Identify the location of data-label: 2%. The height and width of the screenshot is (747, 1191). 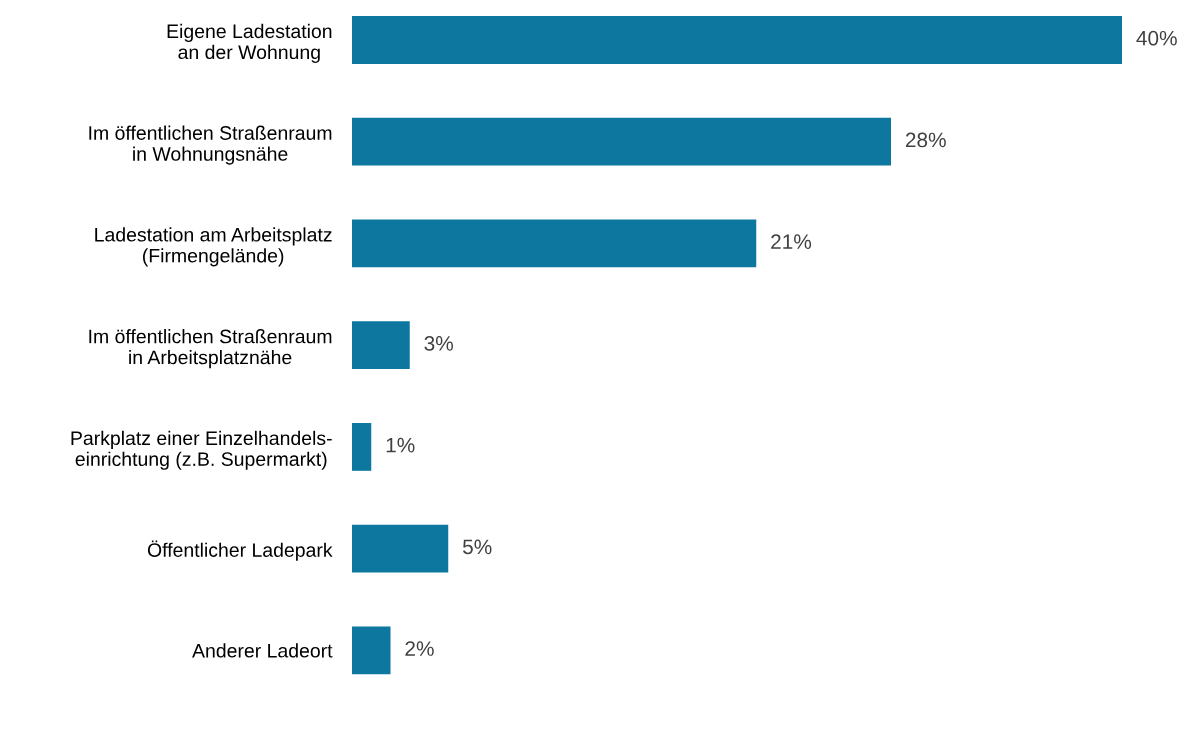
(419, 648).